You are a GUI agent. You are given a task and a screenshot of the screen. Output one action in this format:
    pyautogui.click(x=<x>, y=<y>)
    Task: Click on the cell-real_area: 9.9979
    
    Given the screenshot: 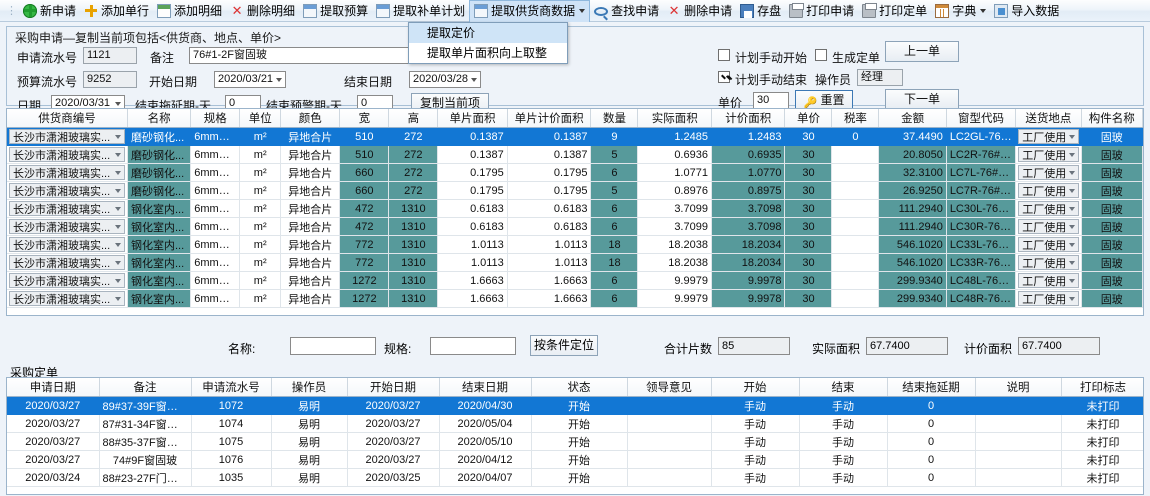 What is the action you would take?
    pyautogui.click(x=674, y=298)
    